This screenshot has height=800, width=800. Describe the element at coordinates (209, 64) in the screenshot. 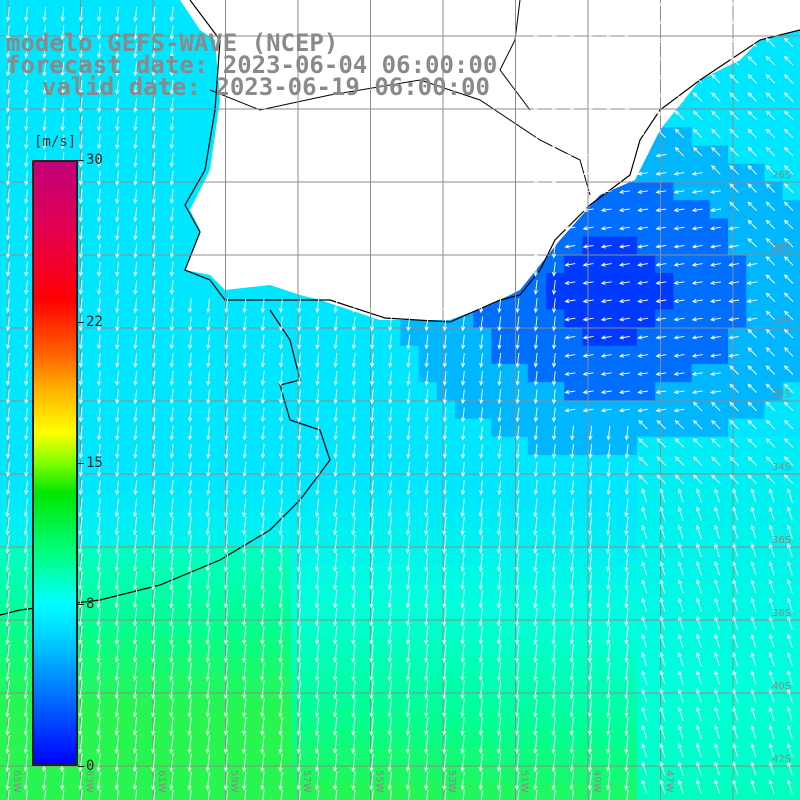

I see `wind-speed-cell` at that location.